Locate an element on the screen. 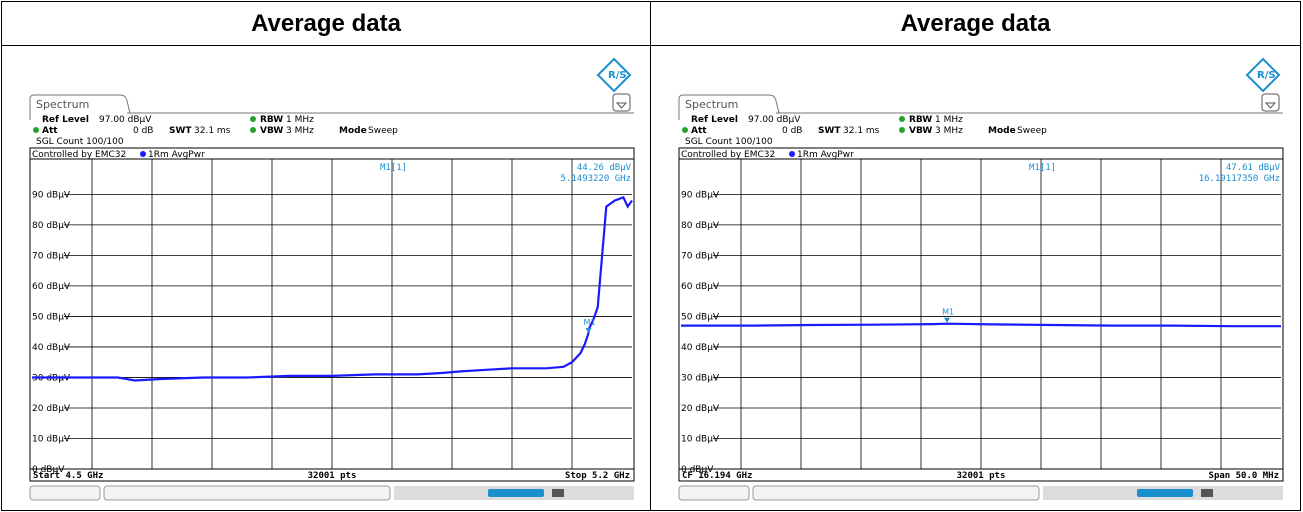  trace-line is located at coordinates (981, 325).